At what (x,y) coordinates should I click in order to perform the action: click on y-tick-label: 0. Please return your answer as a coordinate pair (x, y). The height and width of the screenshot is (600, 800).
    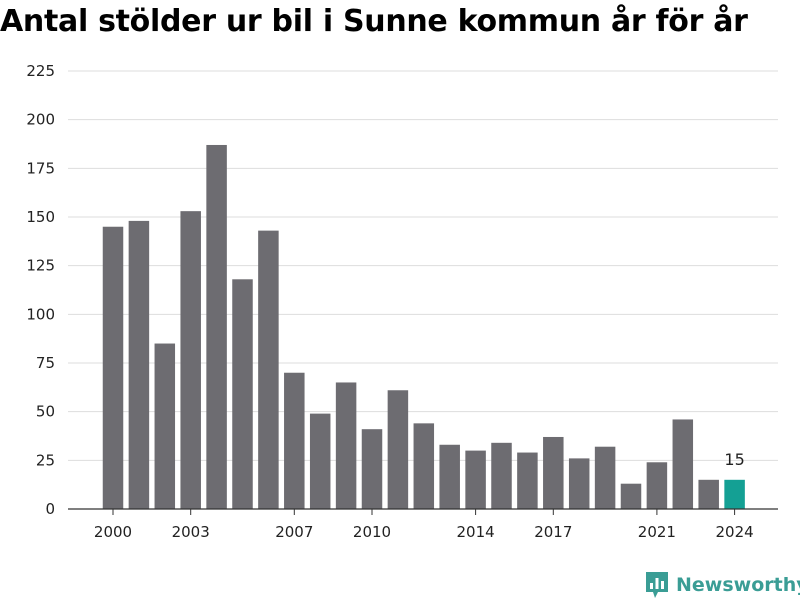
    Looking at the image, I should click on (50, 509).